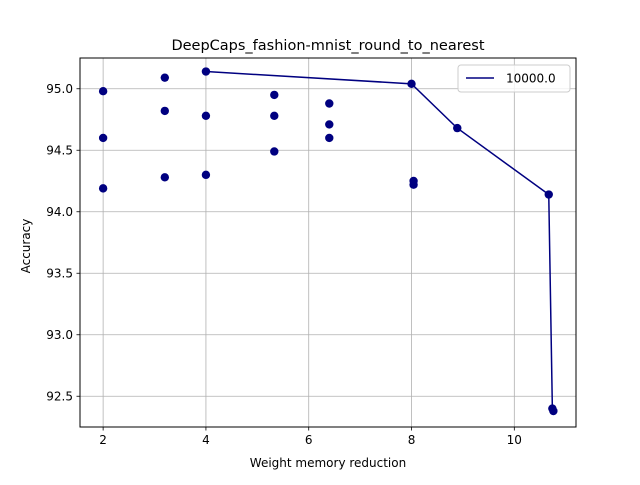 This screenshot has height=485, width=640. I want to click on x-tick-label: 8, so click(412, 440).